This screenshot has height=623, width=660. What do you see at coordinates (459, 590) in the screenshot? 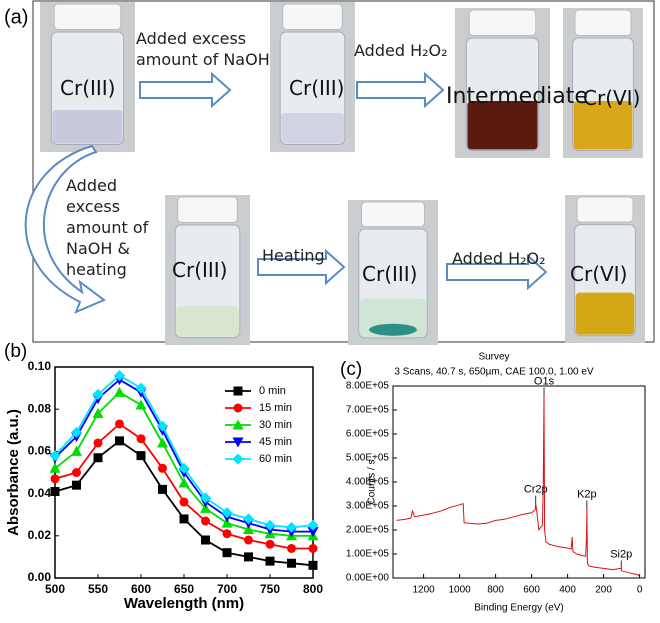
I see `x-tick-label: 1000` at bounding box center [459, 590].